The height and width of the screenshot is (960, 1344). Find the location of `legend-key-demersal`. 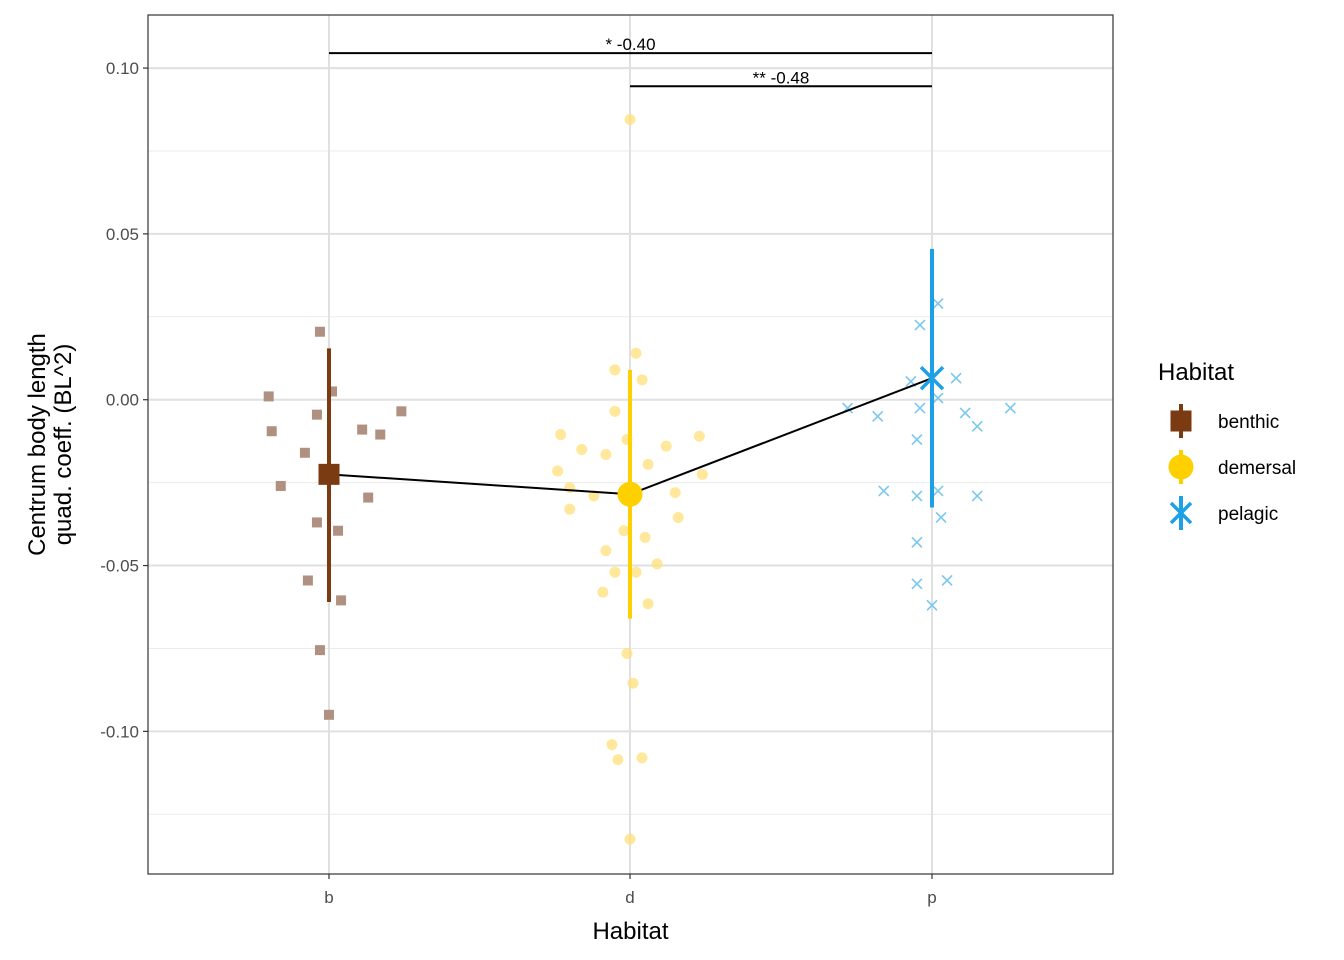

legend-key-demersal is located at coordinates (1181, 467).